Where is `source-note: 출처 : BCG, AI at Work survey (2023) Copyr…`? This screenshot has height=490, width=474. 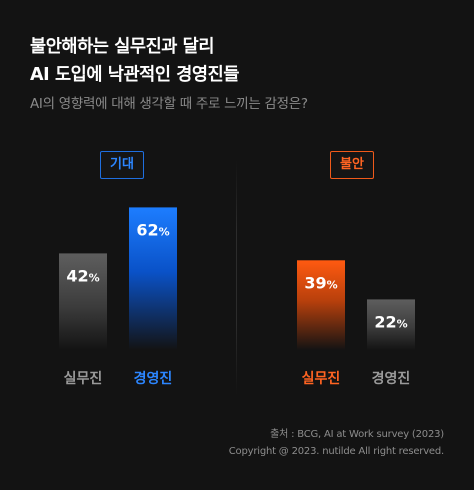
source-note: 출처 : BCG, AI at Work survey (2023) Copyr… is located at coordinates (336, 443).